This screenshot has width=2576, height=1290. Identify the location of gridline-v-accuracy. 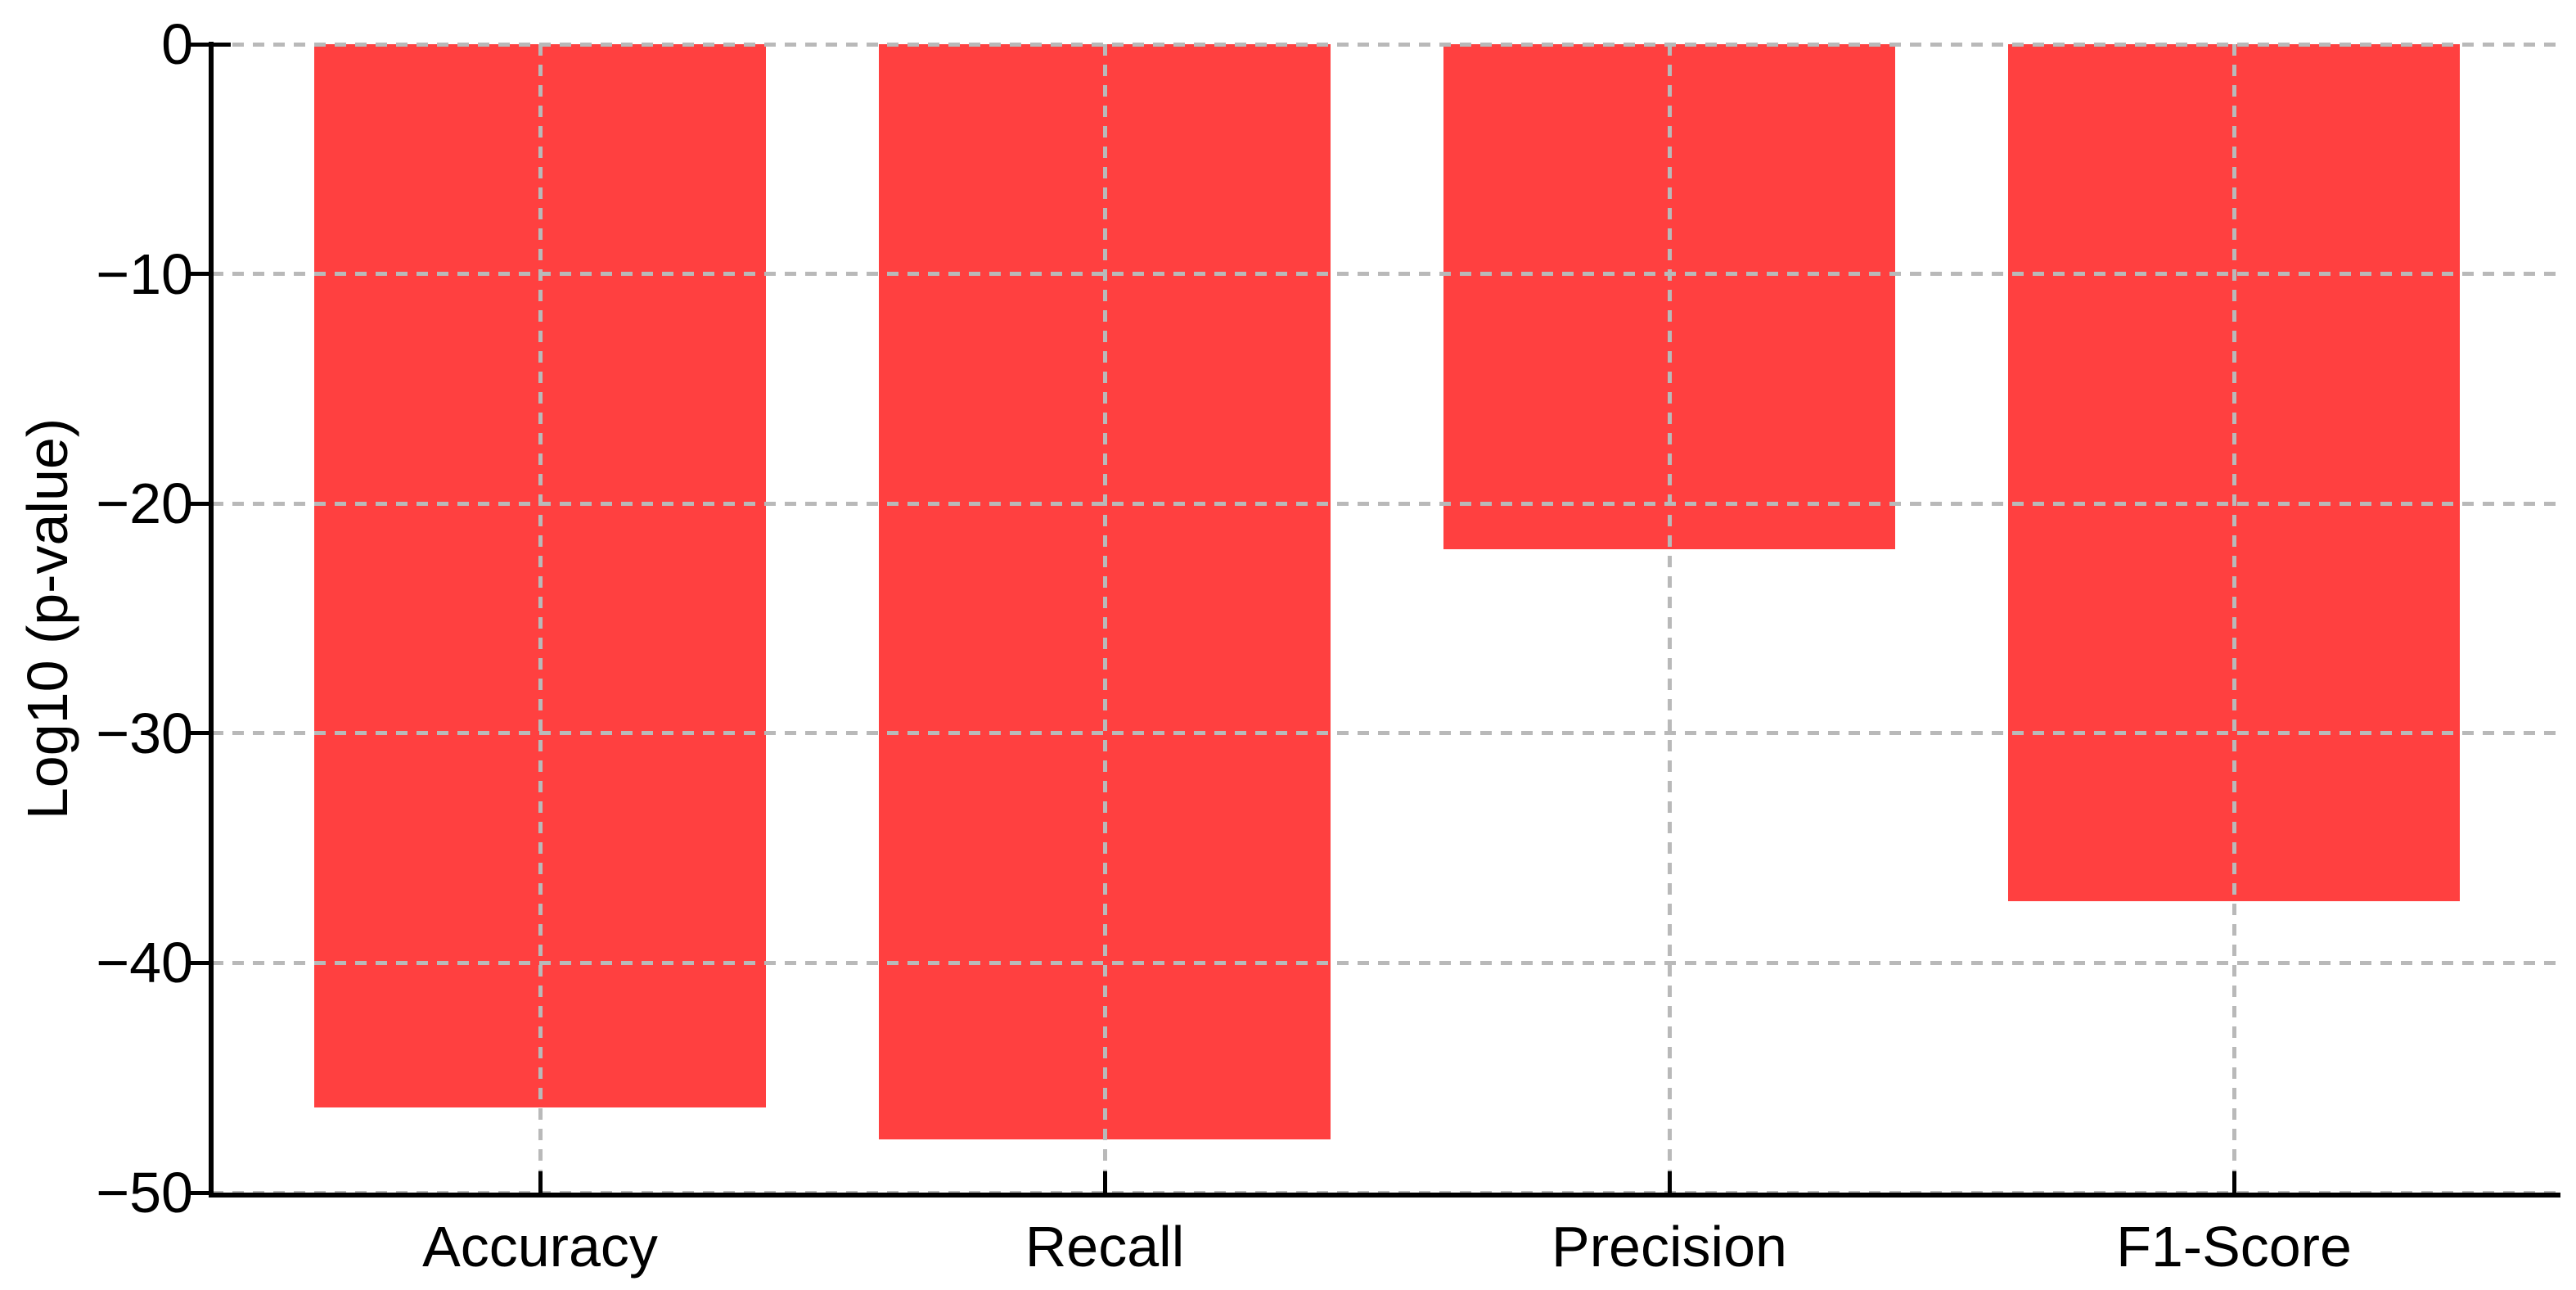
(540, 619).